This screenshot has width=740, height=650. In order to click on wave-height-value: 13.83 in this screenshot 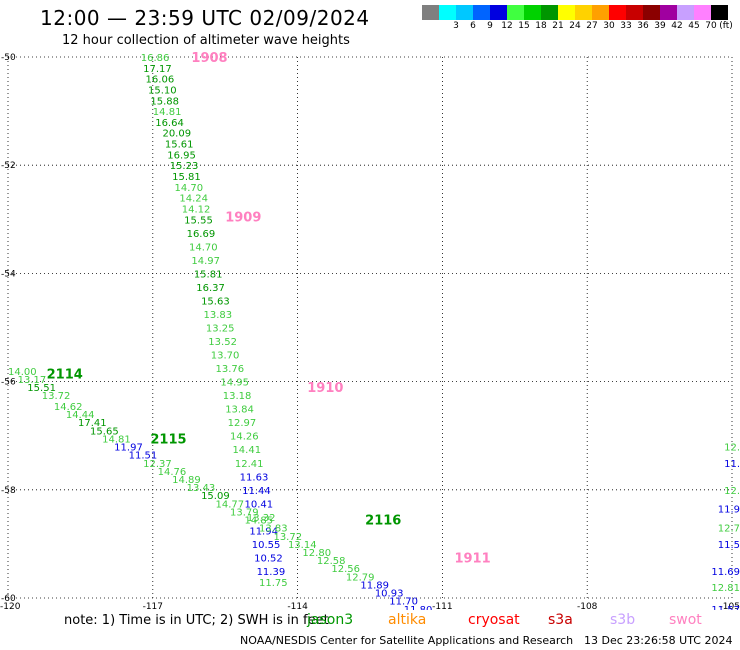, I will do `click(217, 315)`.